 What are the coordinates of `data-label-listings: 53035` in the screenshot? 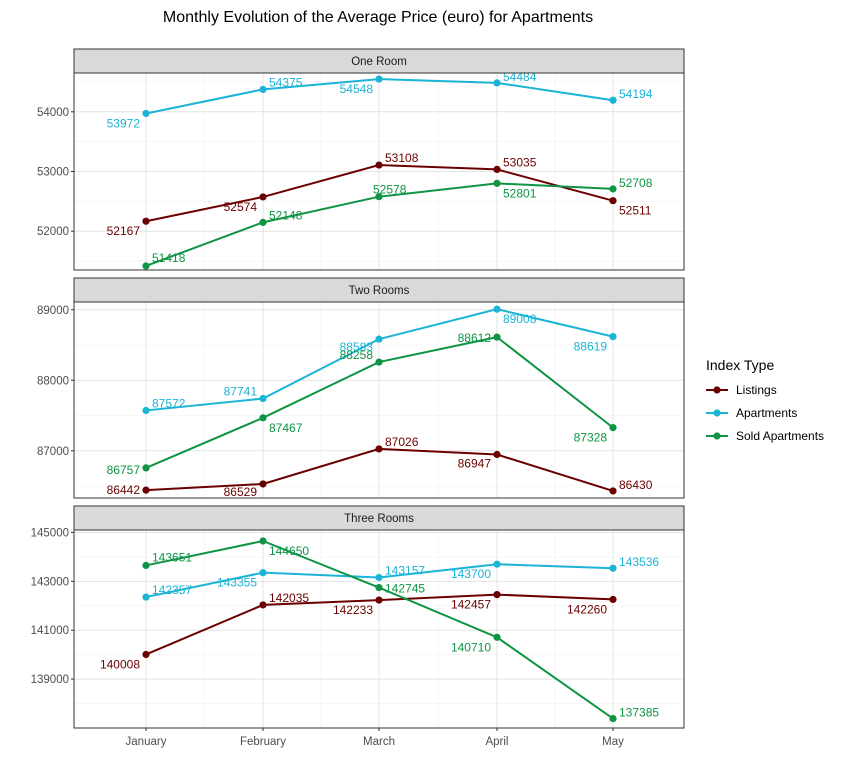 It's located at (520, 162).